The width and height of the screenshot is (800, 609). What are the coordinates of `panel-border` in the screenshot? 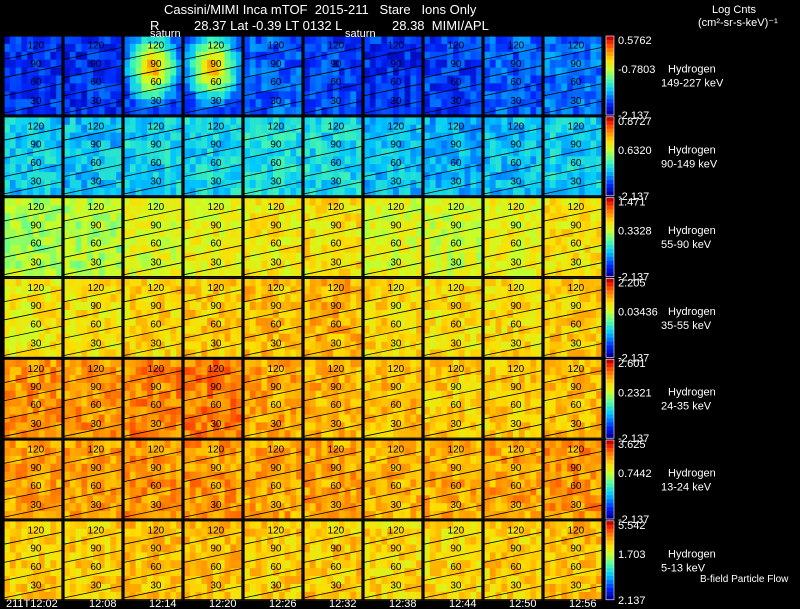 It's located at (153, 237).